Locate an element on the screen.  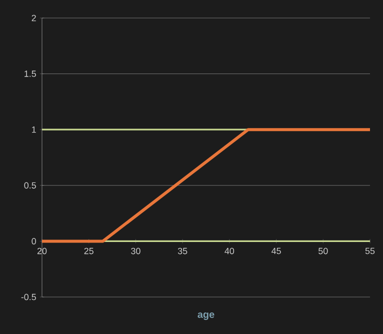
x-axis-title: age is located at coordinates (206, 316).